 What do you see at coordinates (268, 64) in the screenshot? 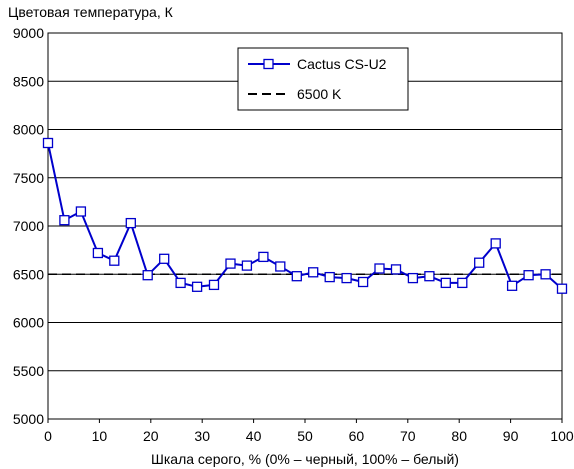
I see `legend-marker-cactus` at bounding box center [268, 64].